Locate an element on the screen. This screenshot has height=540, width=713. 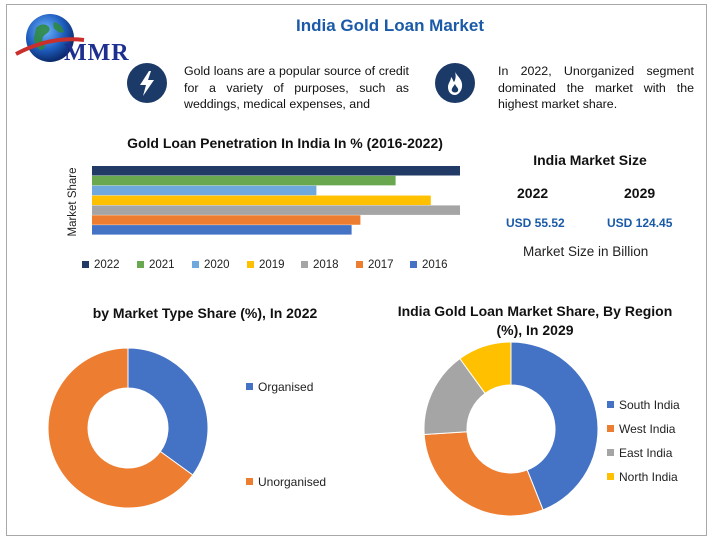
slice-west-india is located at coordinates (483, 474).